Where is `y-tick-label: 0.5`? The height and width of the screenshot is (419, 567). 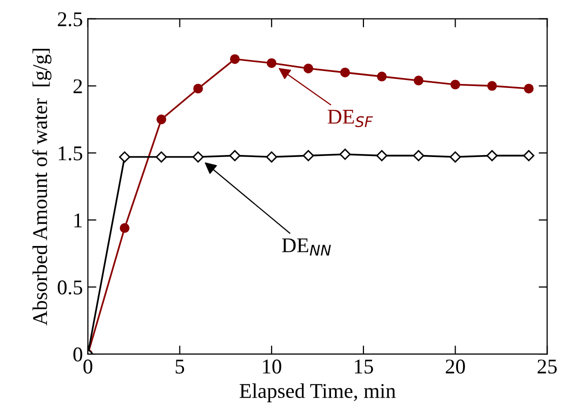 y-tick-label: 0.5 is located at coordinates (70, 287).